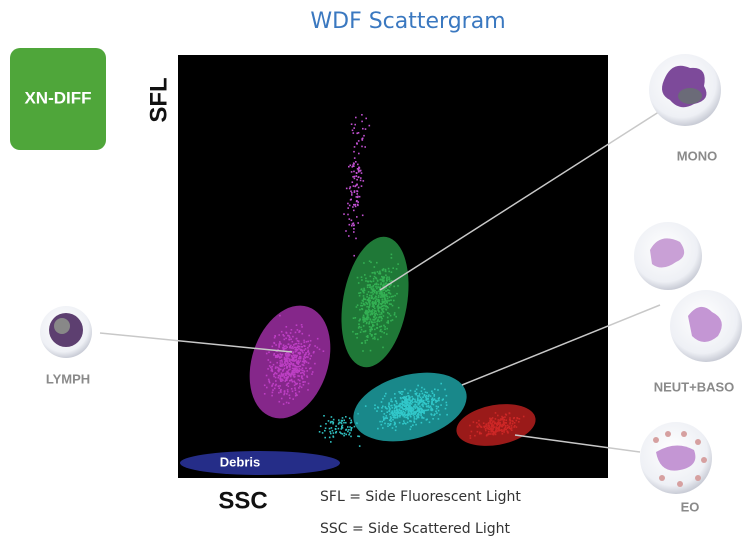 The width and height of the screenshot is (744, 544). What do you see at coordinates (676, 458) in the screenshot?
I see `eo-cell` at bounding box center [676, 458].